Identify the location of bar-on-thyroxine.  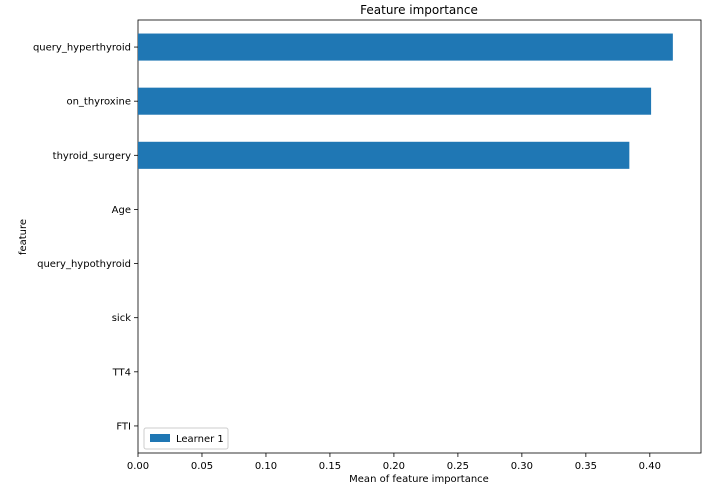
(395, 101).